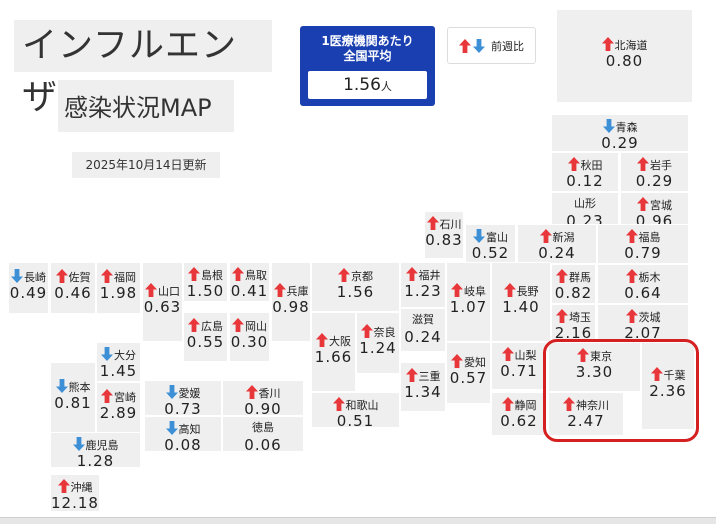 This screenshot has height=524, width=716. What do you see at coordinates (81, 487) in the screenshot?
I see `prefecture-name-text: 沖縄` at bounding box center [81, 487].